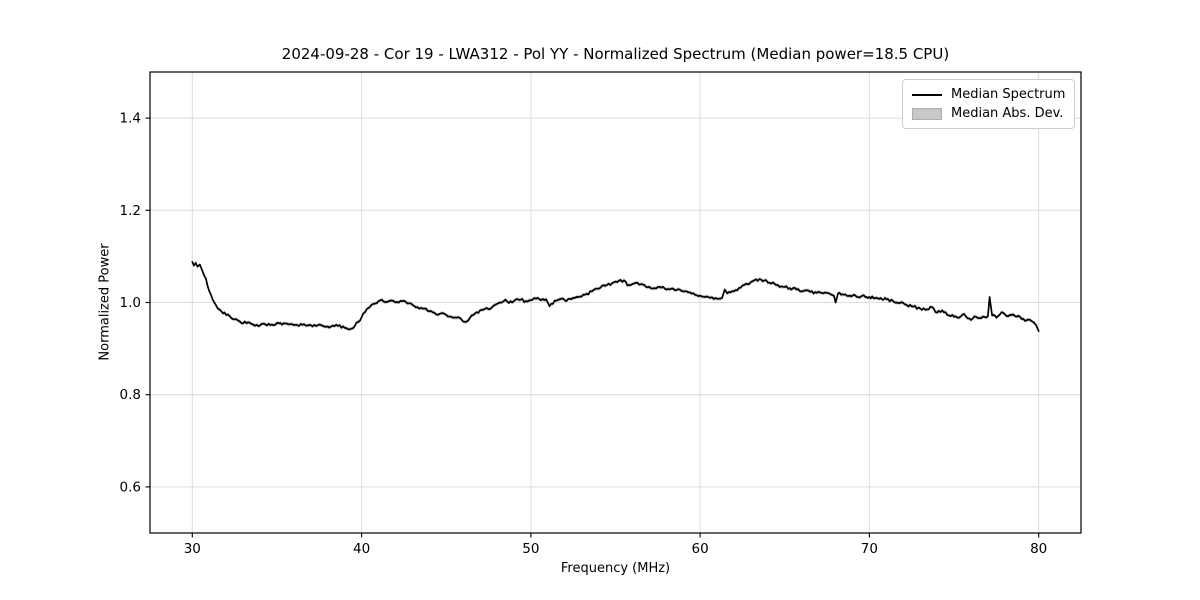 This screenshot has height=600, width=1200. Describe the element at coordinates (1038, 549) in the screenshot. I see `x-tick-label: 80` at that location.